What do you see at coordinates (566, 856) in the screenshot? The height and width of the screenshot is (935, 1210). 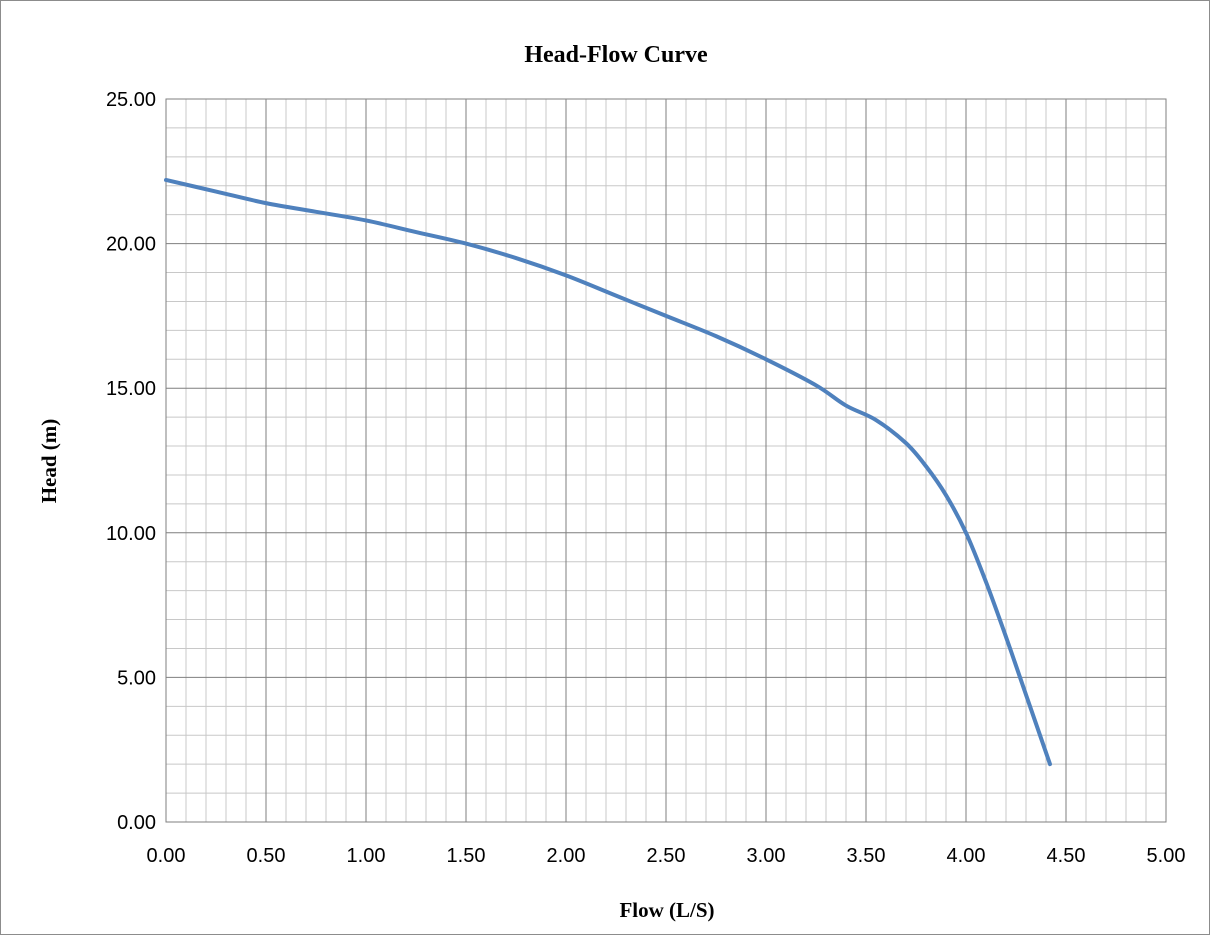 I see `x-tick-label: 2.00` at bounding box center [566, 856].